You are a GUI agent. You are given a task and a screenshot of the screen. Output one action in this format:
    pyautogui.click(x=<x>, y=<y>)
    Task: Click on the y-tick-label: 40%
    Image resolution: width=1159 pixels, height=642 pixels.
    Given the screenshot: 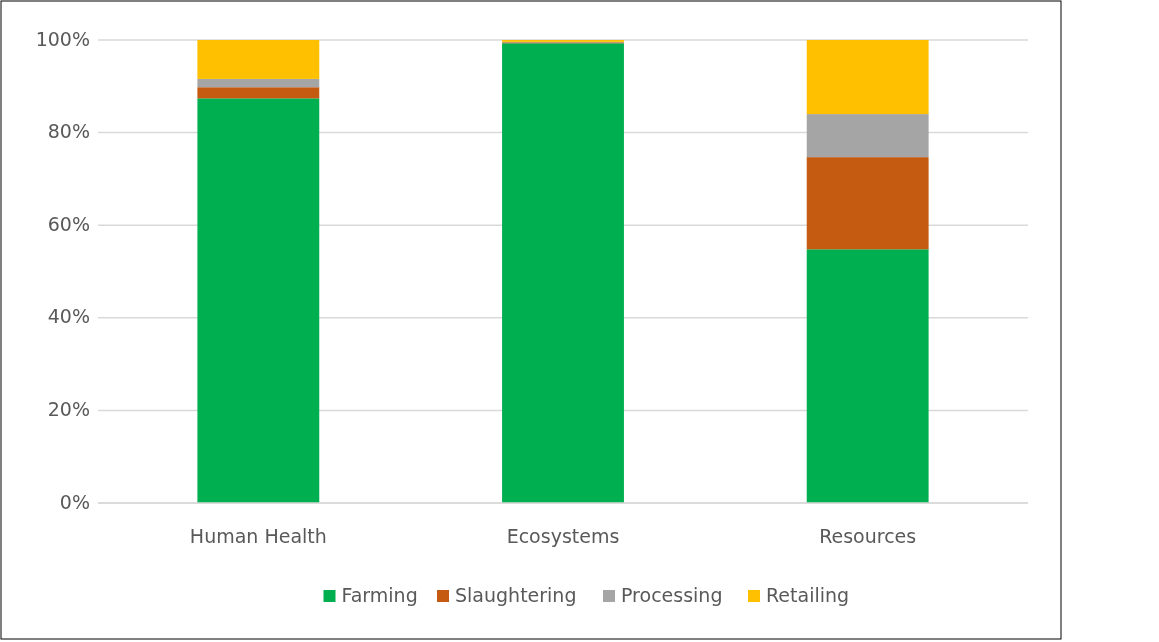 What is the action you would take?
    pyautogui.click(x=68, y=316)
    